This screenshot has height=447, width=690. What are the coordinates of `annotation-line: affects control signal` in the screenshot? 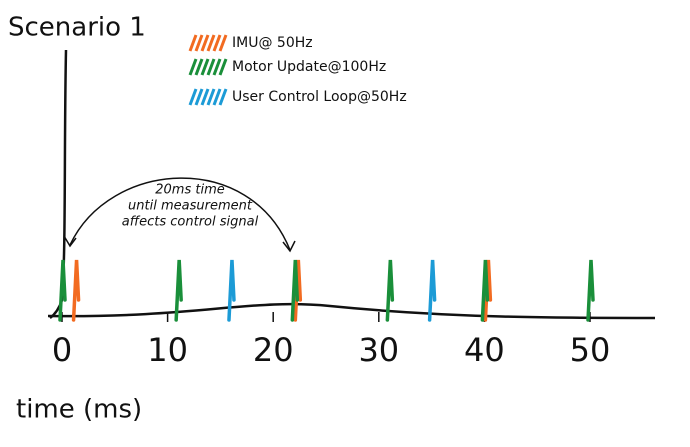 It's located at (190, 222).